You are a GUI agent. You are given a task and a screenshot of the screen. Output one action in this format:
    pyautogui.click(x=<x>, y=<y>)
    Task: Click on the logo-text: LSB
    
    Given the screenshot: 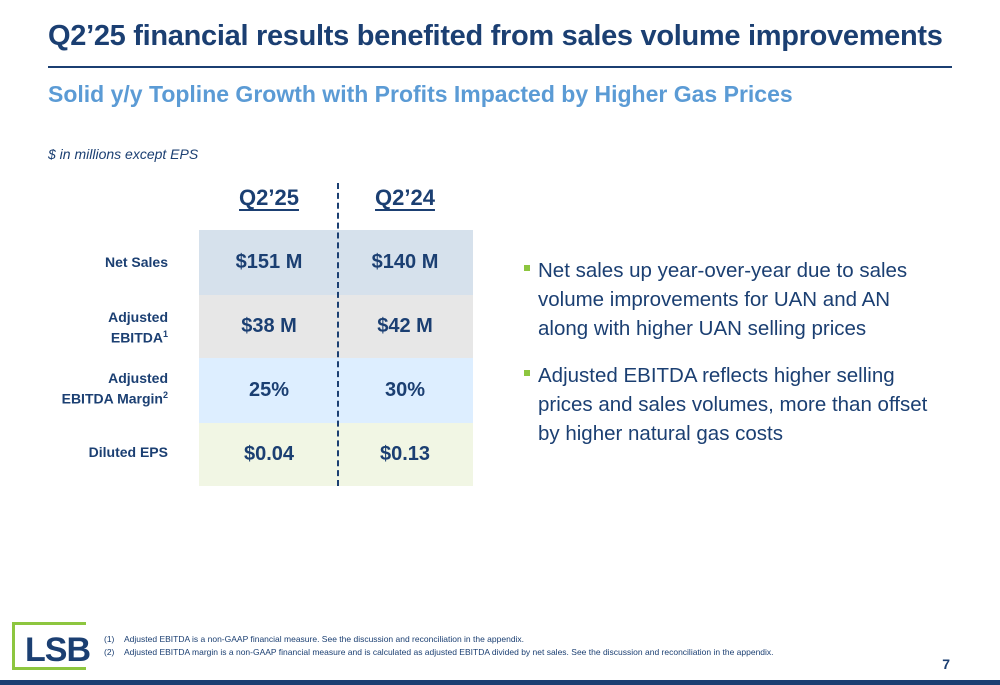 What is the action you would take?
    pyautogui.click(x=58, y=650)
    